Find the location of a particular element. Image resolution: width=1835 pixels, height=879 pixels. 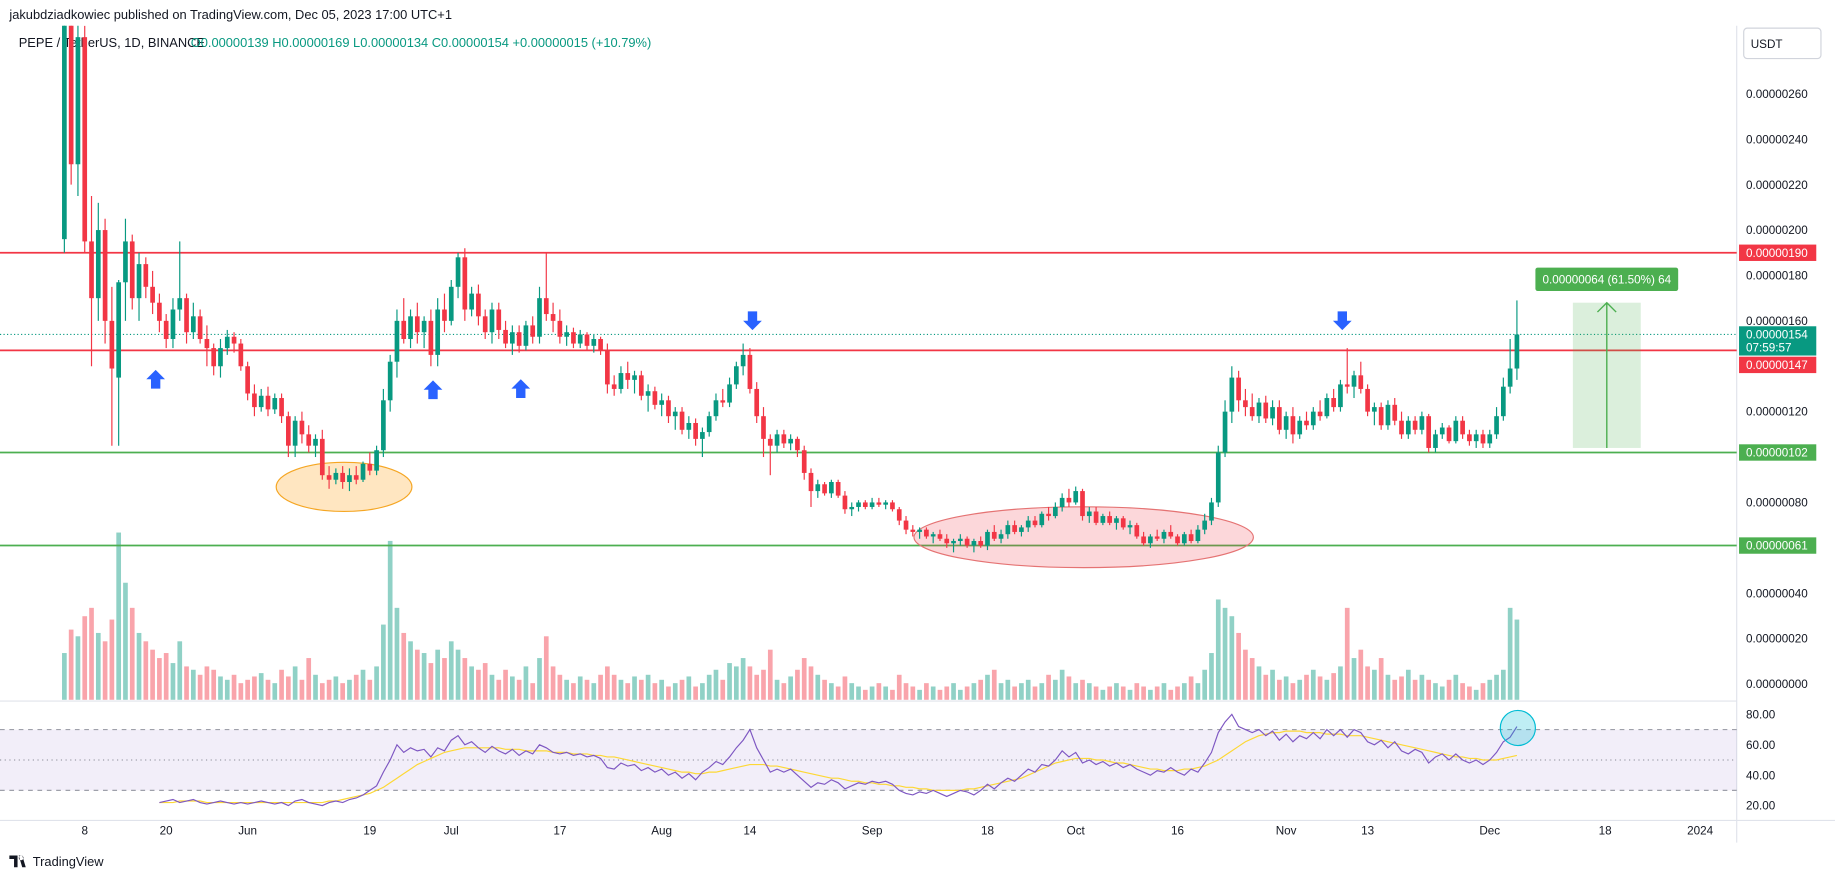

x-tick-label: 20 is located at coordinates (167, 830).